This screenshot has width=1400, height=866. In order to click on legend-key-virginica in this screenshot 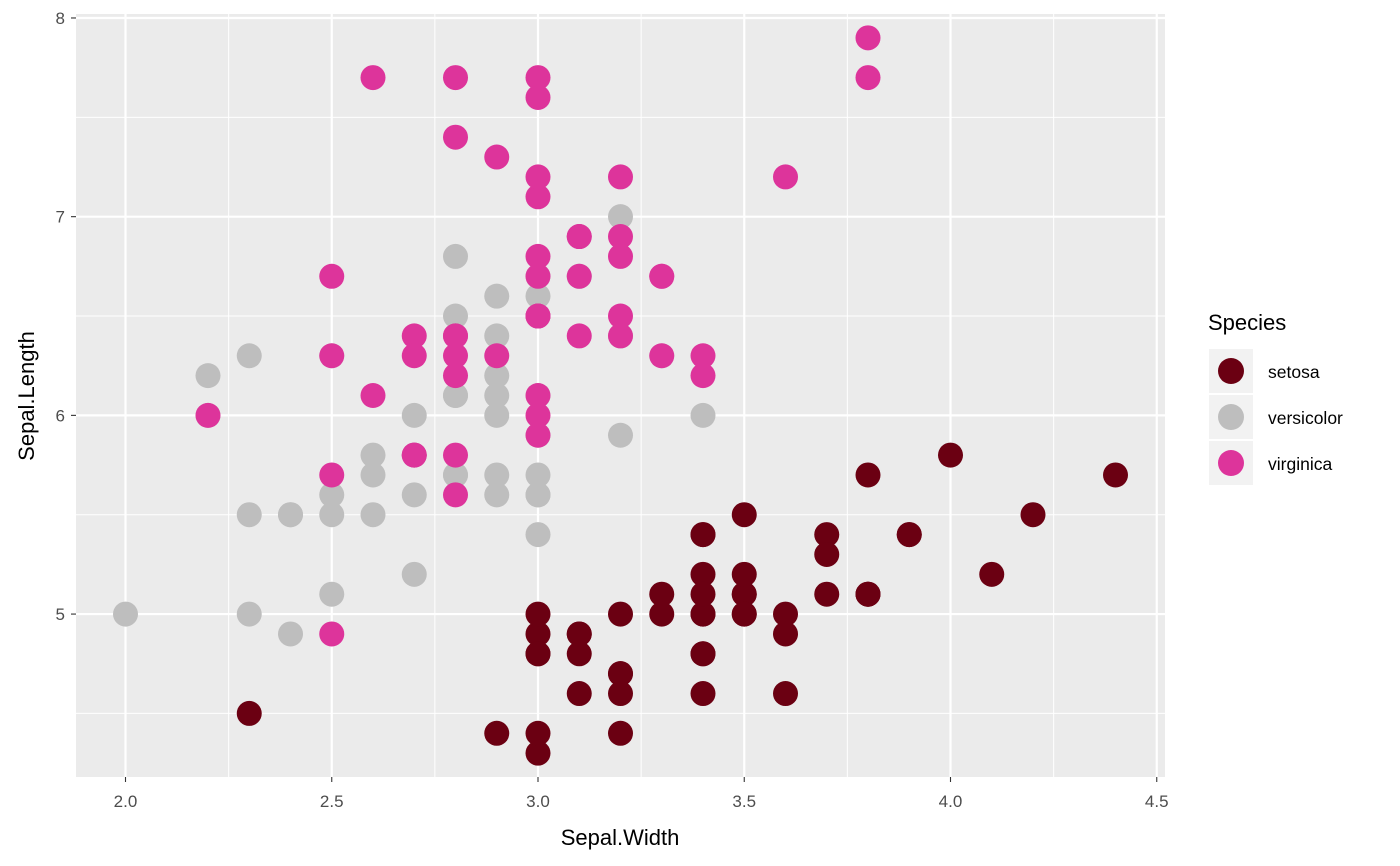, I will do `click(1231, 463)`.